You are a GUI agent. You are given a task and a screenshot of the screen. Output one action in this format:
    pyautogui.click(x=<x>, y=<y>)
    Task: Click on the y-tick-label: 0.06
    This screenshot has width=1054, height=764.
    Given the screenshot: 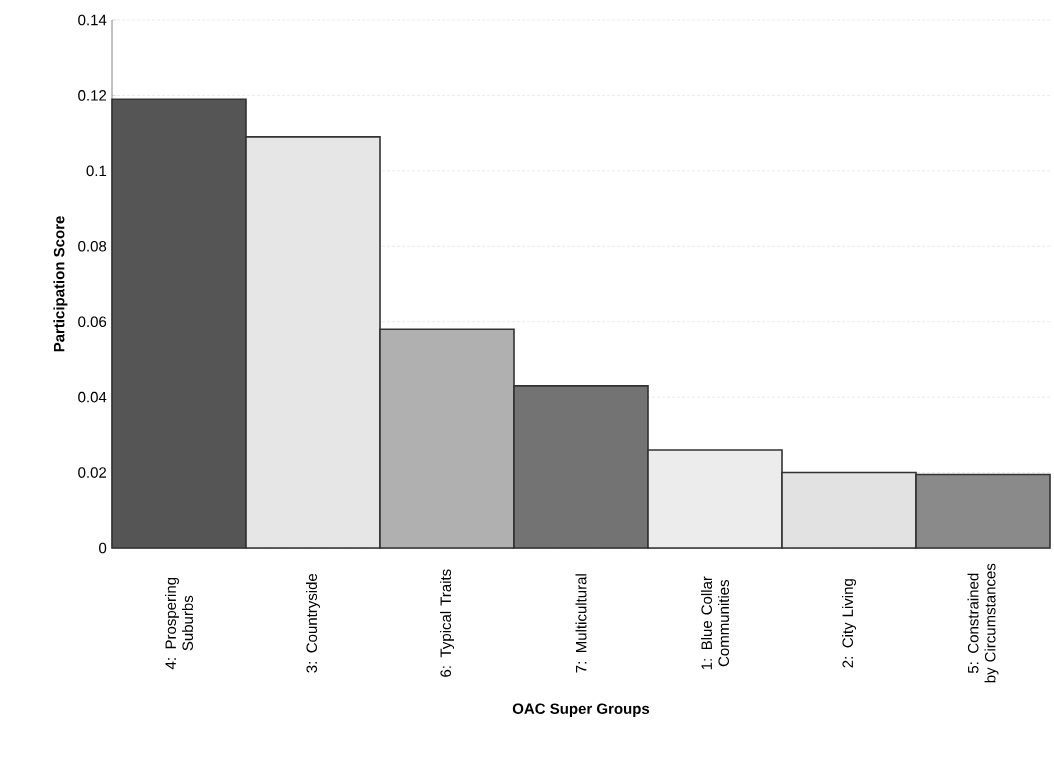 What is the action you would take?
    pyautogui.click(x=92, y=322)
    